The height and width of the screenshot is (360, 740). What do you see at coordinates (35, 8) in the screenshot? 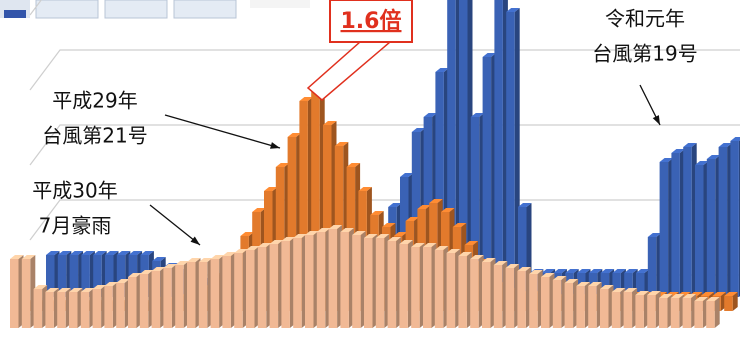
I see `grid-line` at bounding box center [35, 8].